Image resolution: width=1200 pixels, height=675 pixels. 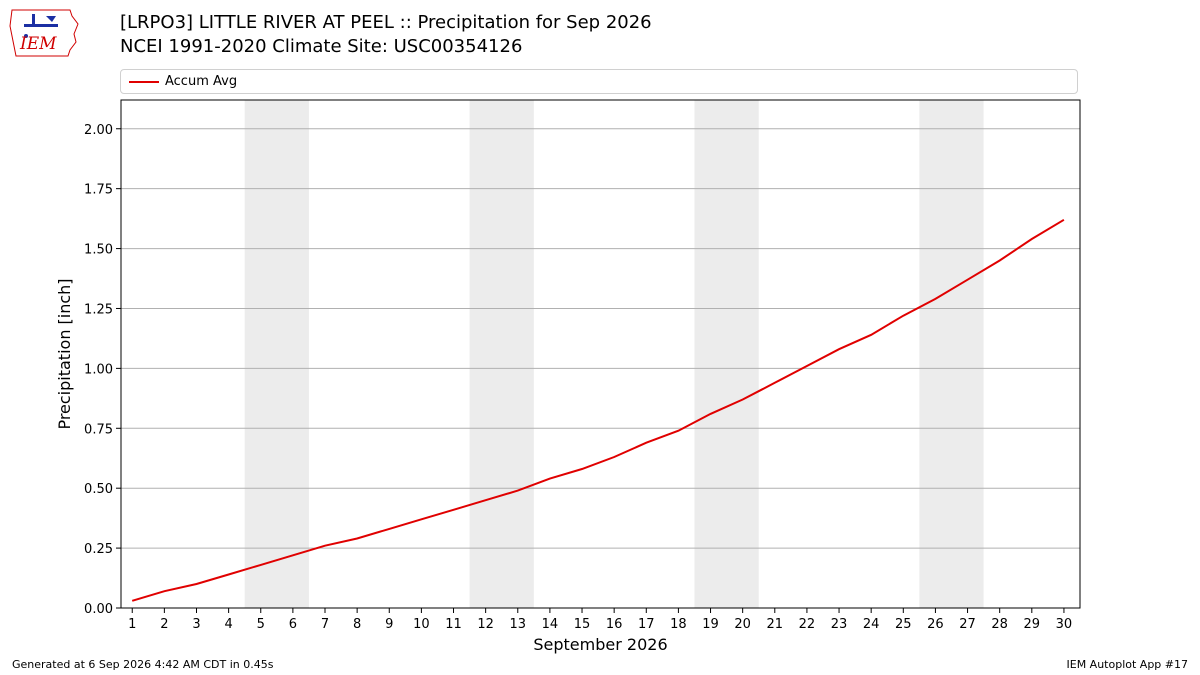 I want to click on x-tick-label: 9, so click(x=389, y=624).